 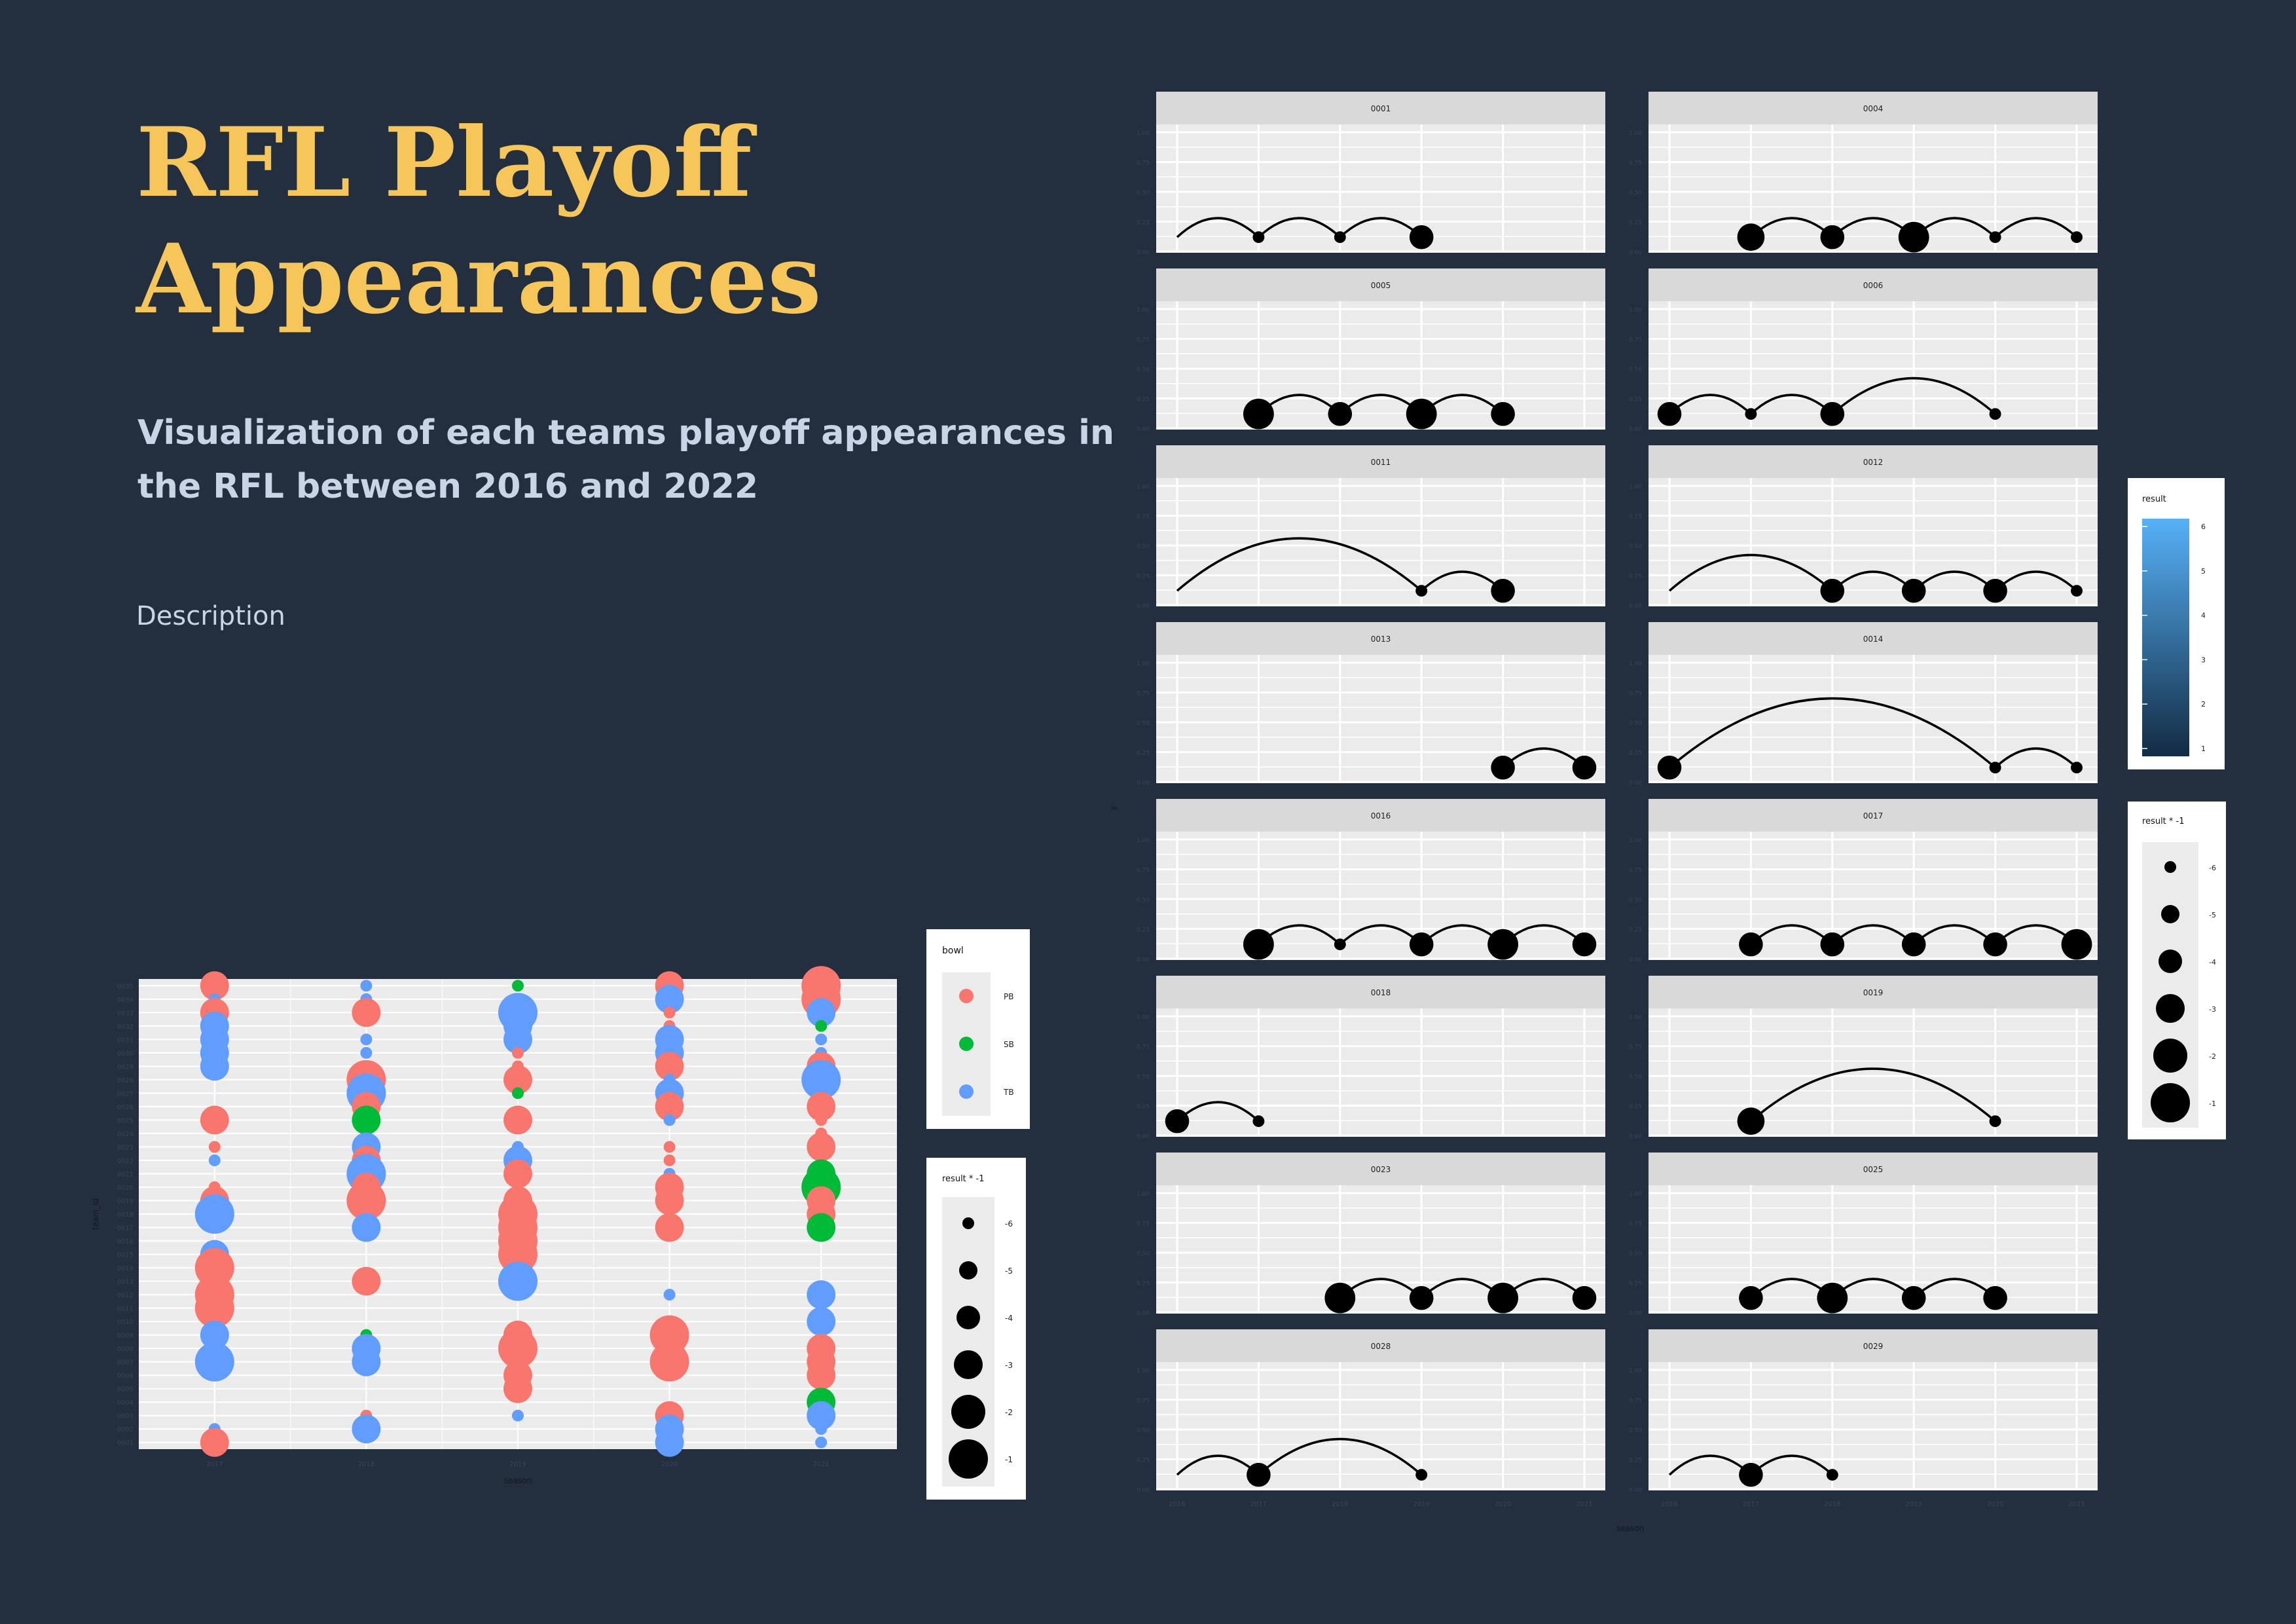 I want to click on bubble-x-tick-label: 2017, so click(x=214, y=1464).